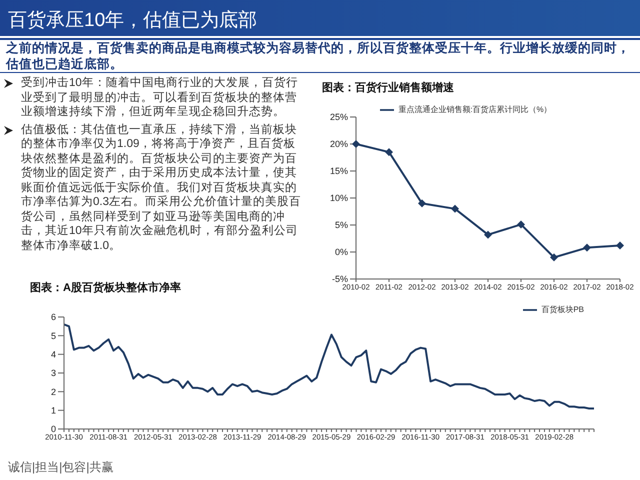 The width and height of the screenshot is (640, 480). I want to click on text: 之前的情况是，百货售卖的商品是电商模式较为容易替代的，所以百货整体受压十年。行业增长放缓的同时，估值也已趋近底部。, so click(318, 56).